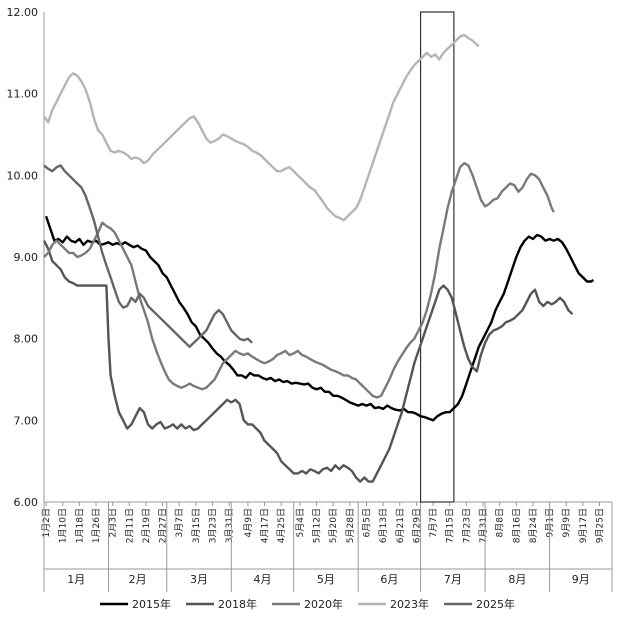 This screenshot has width=621, height=620. I want to click on x-tick-label: 5月12日, so click(317, 525).